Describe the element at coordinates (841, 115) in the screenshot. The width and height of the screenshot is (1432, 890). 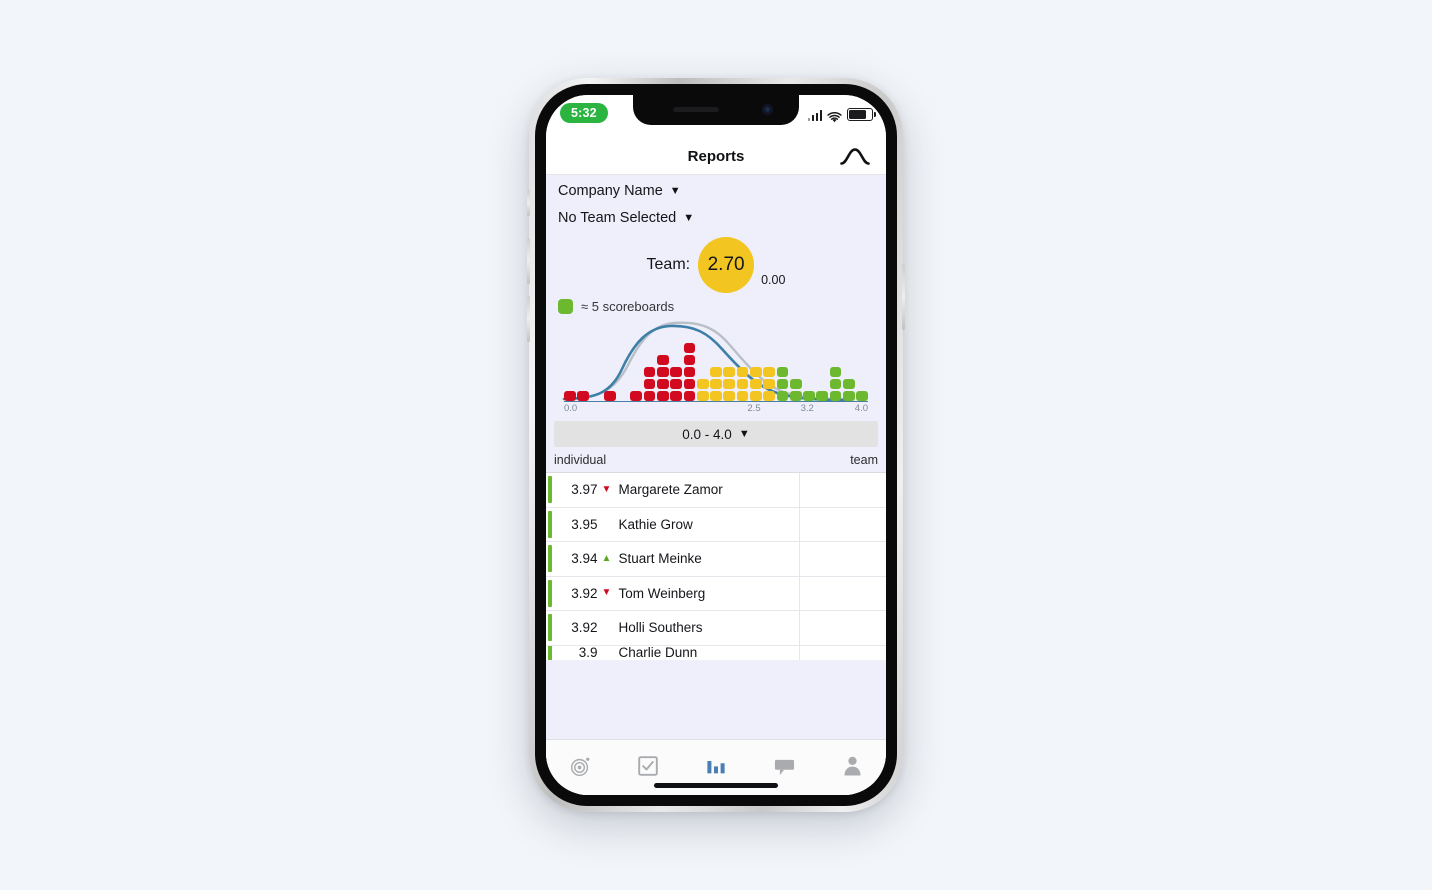
I see `status-indicators` at that location.